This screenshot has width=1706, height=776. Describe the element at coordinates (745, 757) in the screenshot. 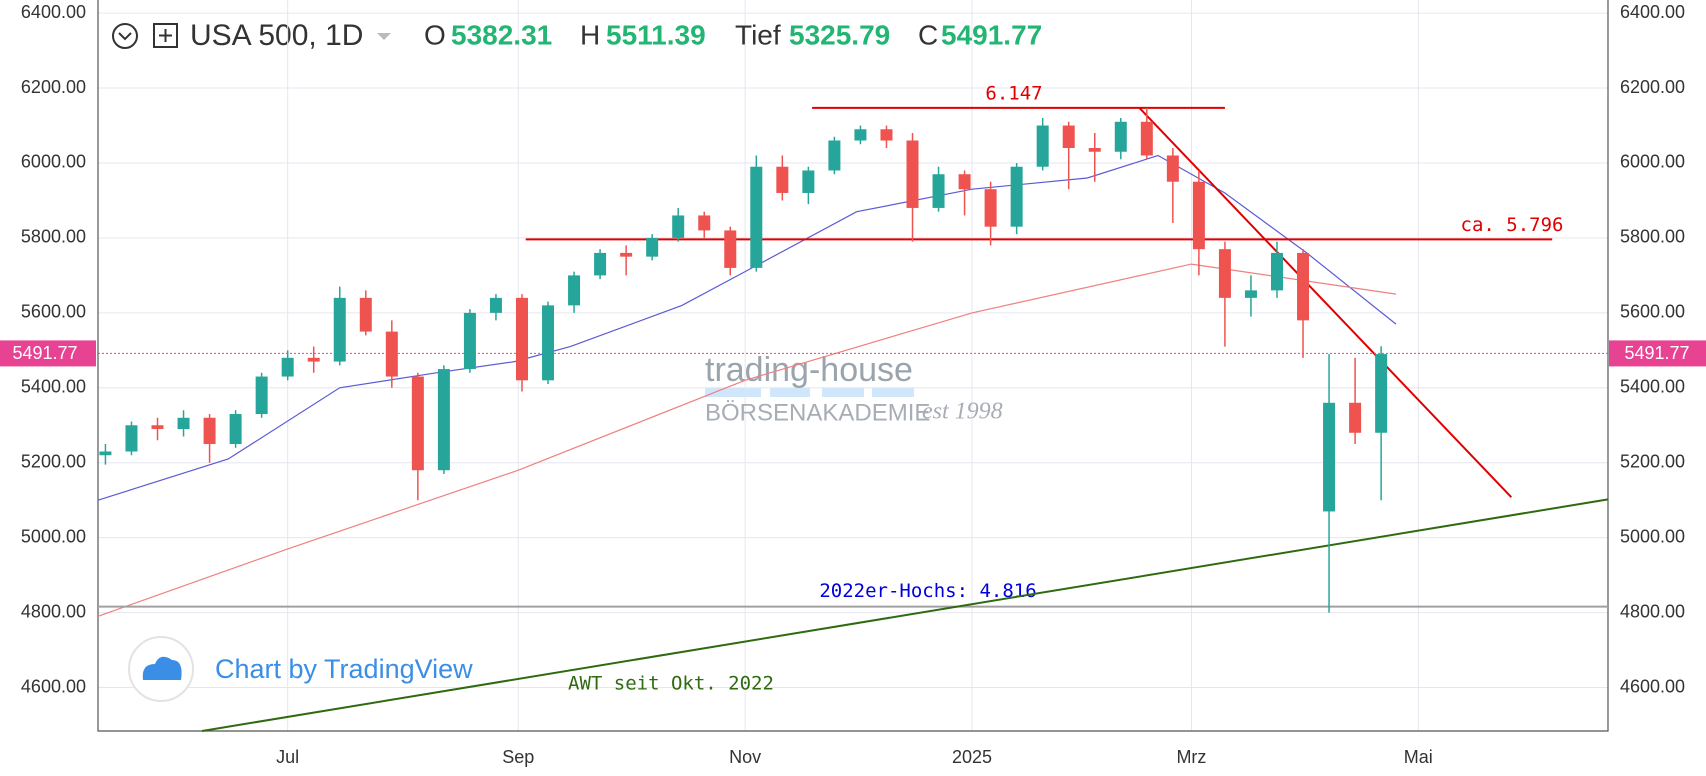

I see `x-tick-label: Nov` at that location.